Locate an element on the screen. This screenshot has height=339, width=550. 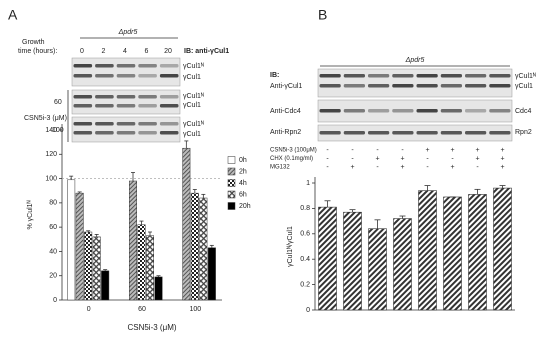
y-tick-label: 120 is located at coordinates (51, 154).